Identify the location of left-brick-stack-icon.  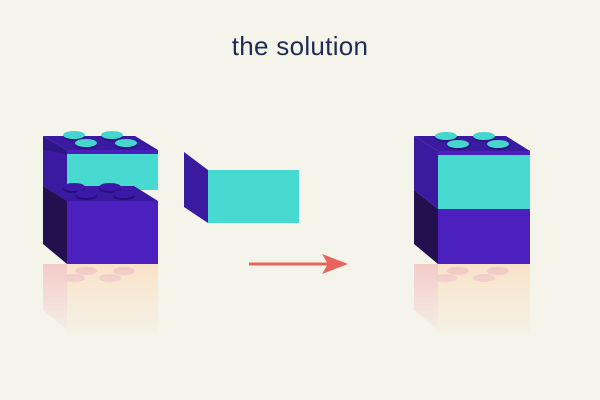
(100, 197).